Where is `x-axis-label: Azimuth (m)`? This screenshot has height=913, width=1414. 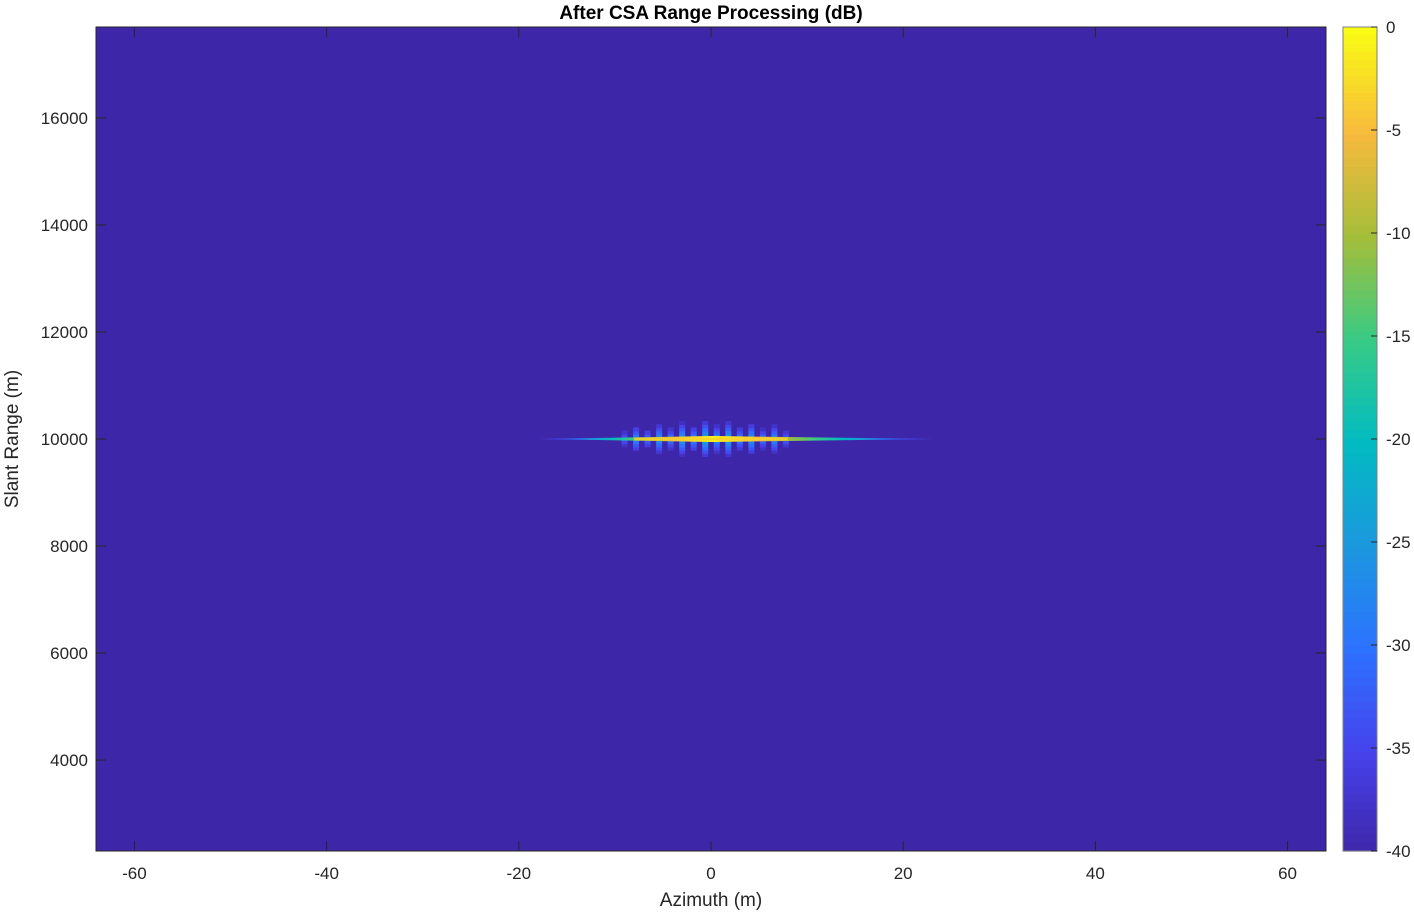 x-axis-label: Azimuth (m) is located at coordinates (711, 900).